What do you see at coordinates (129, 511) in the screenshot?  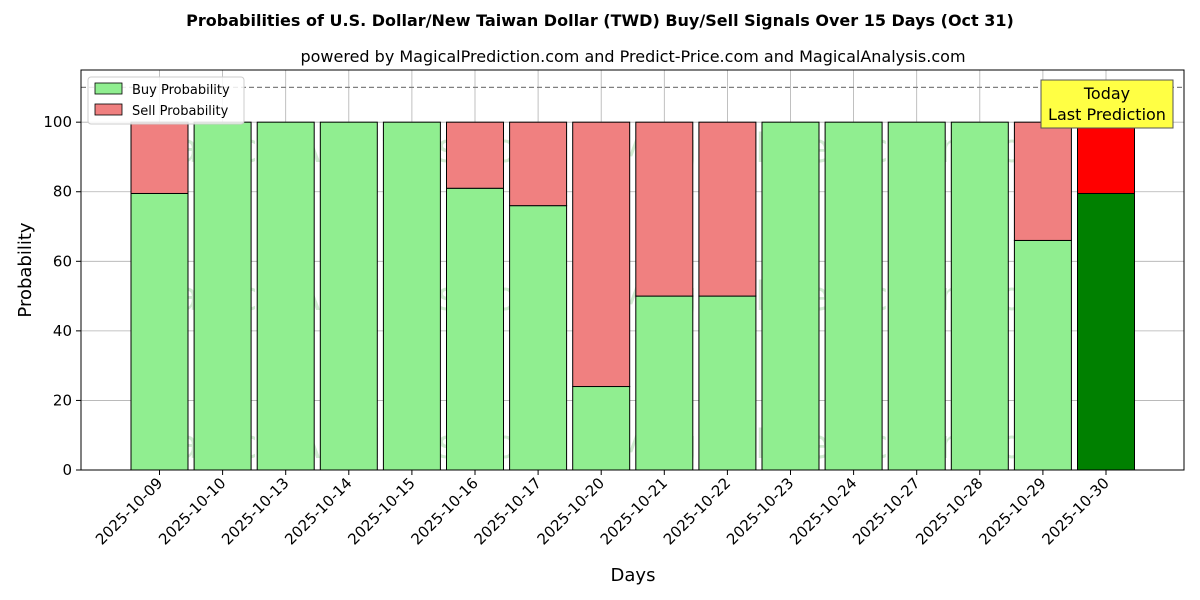 I see `x-tick-label: 2025-10-09` at bounding box center [129, 511].